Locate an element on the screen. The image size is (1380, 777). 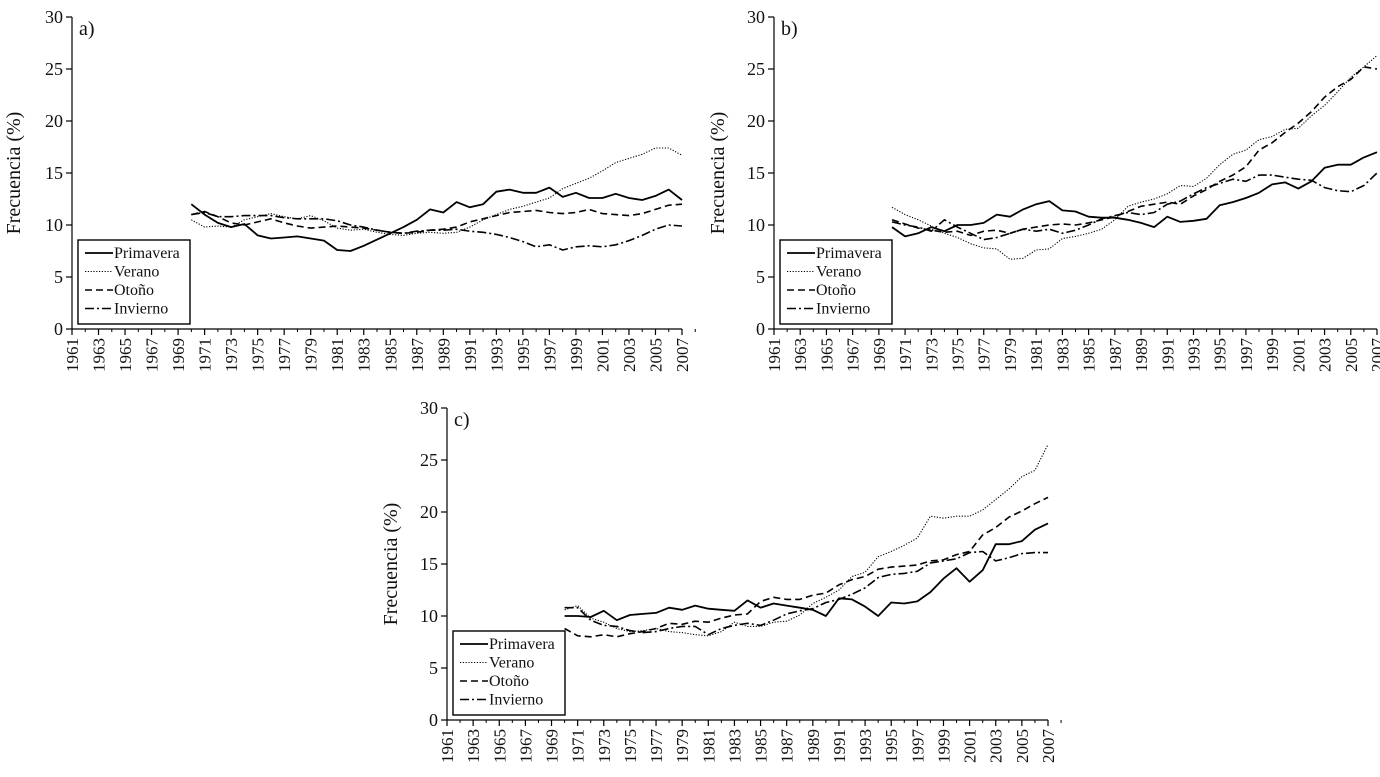
x-tick-label: 1967 is located at coordinates (152, 355).